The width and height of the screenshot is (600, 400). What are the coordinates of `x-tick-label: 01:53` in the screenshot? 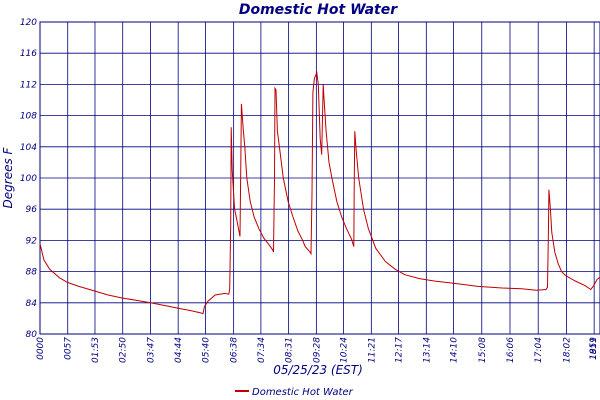 It's located at (96, 350).